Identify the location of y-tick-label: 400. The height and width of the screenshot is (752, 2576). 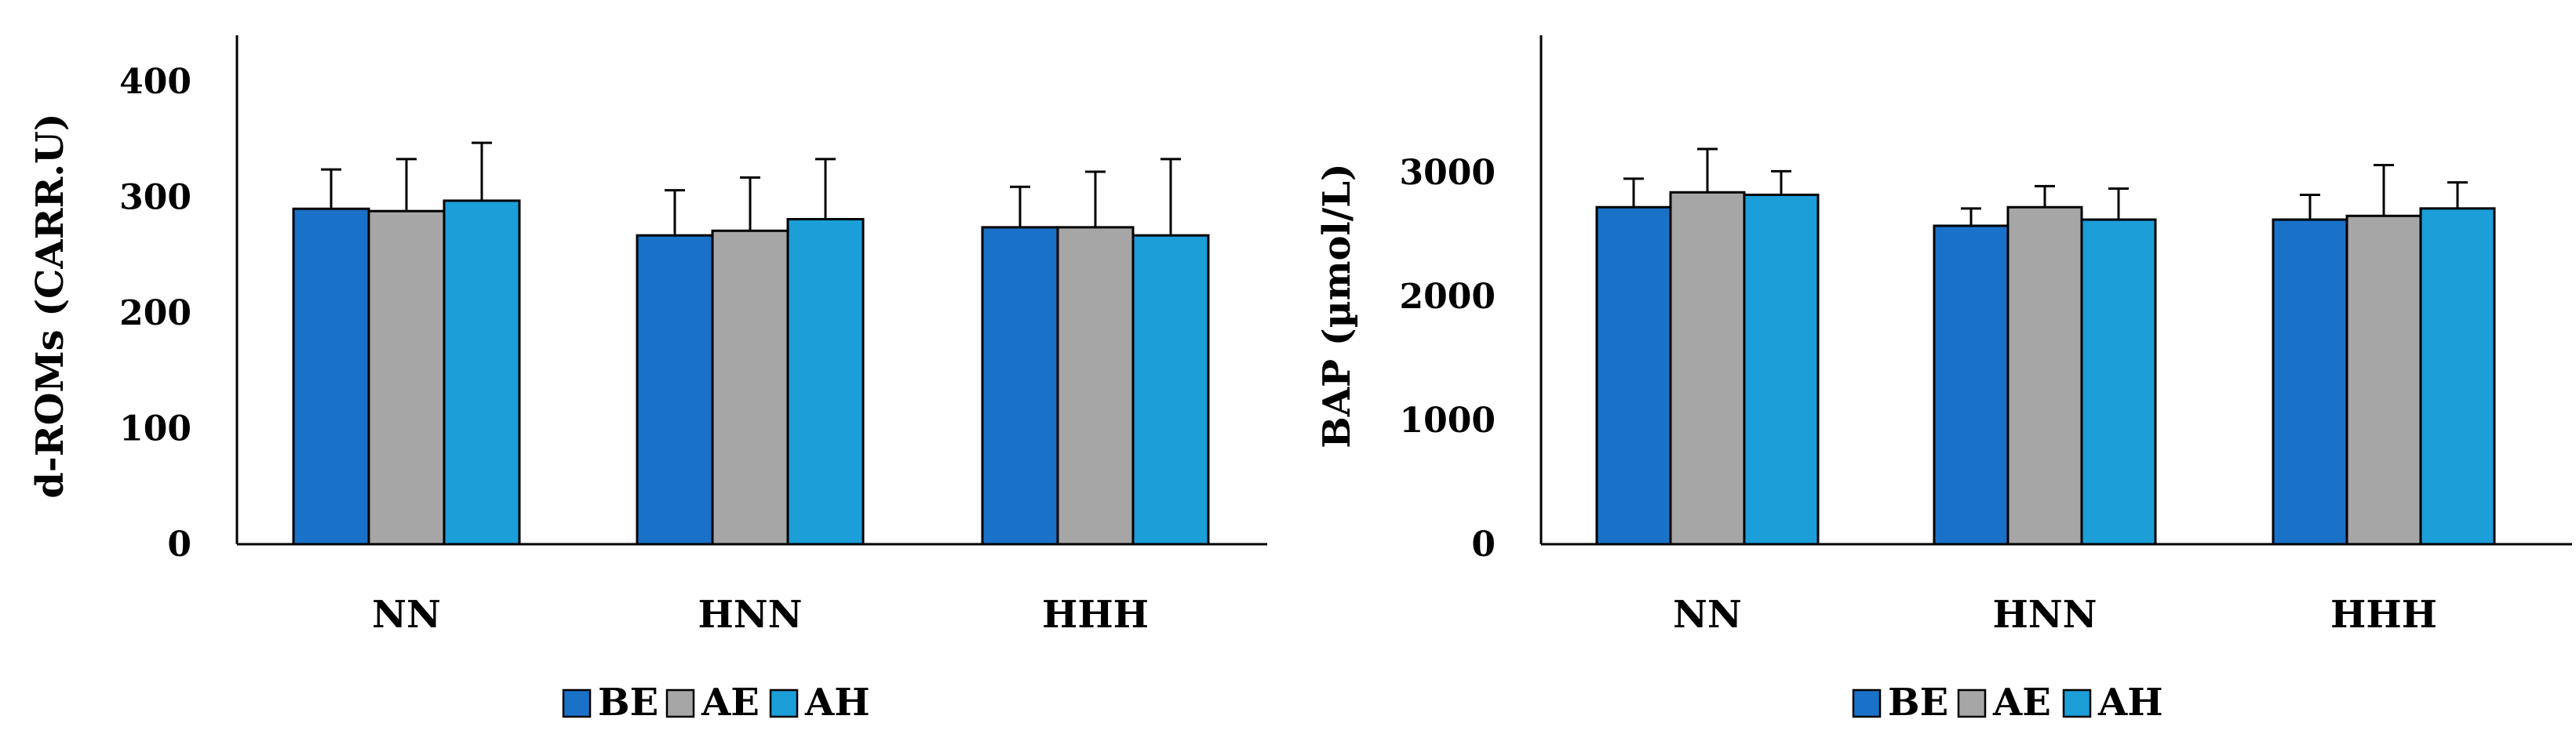
(155, 82).